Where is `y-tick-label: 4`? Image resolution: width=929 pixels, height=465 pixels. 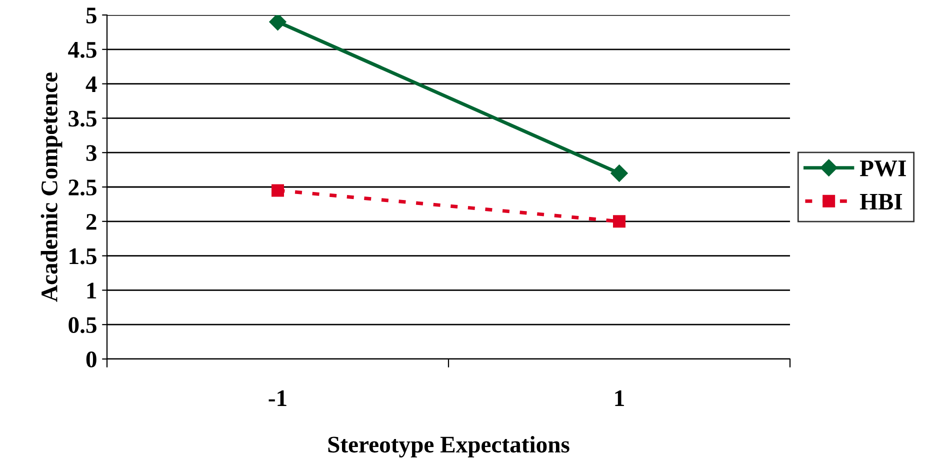
y-tick-label: 4 is located at coordinates (91, 84).